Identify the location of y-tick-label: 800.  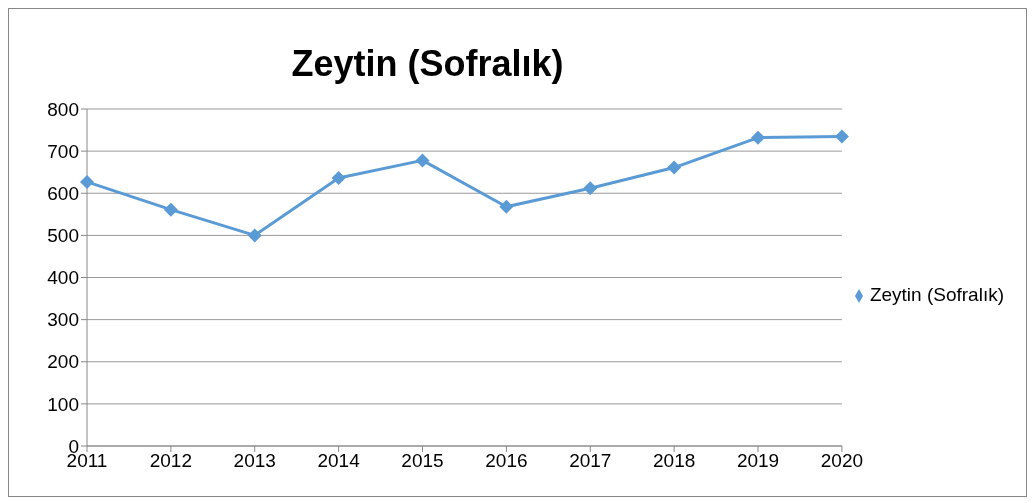
(63, 109).